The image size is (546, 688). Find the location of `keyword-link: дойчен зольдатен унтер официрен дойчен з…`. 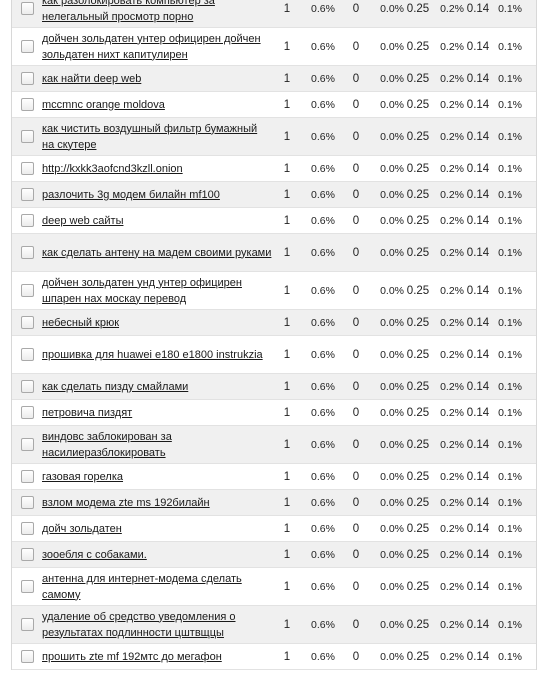

keyword-link: дойчен зольдатен унтер официрен дойчен з… is located at coordinates (151, 46).